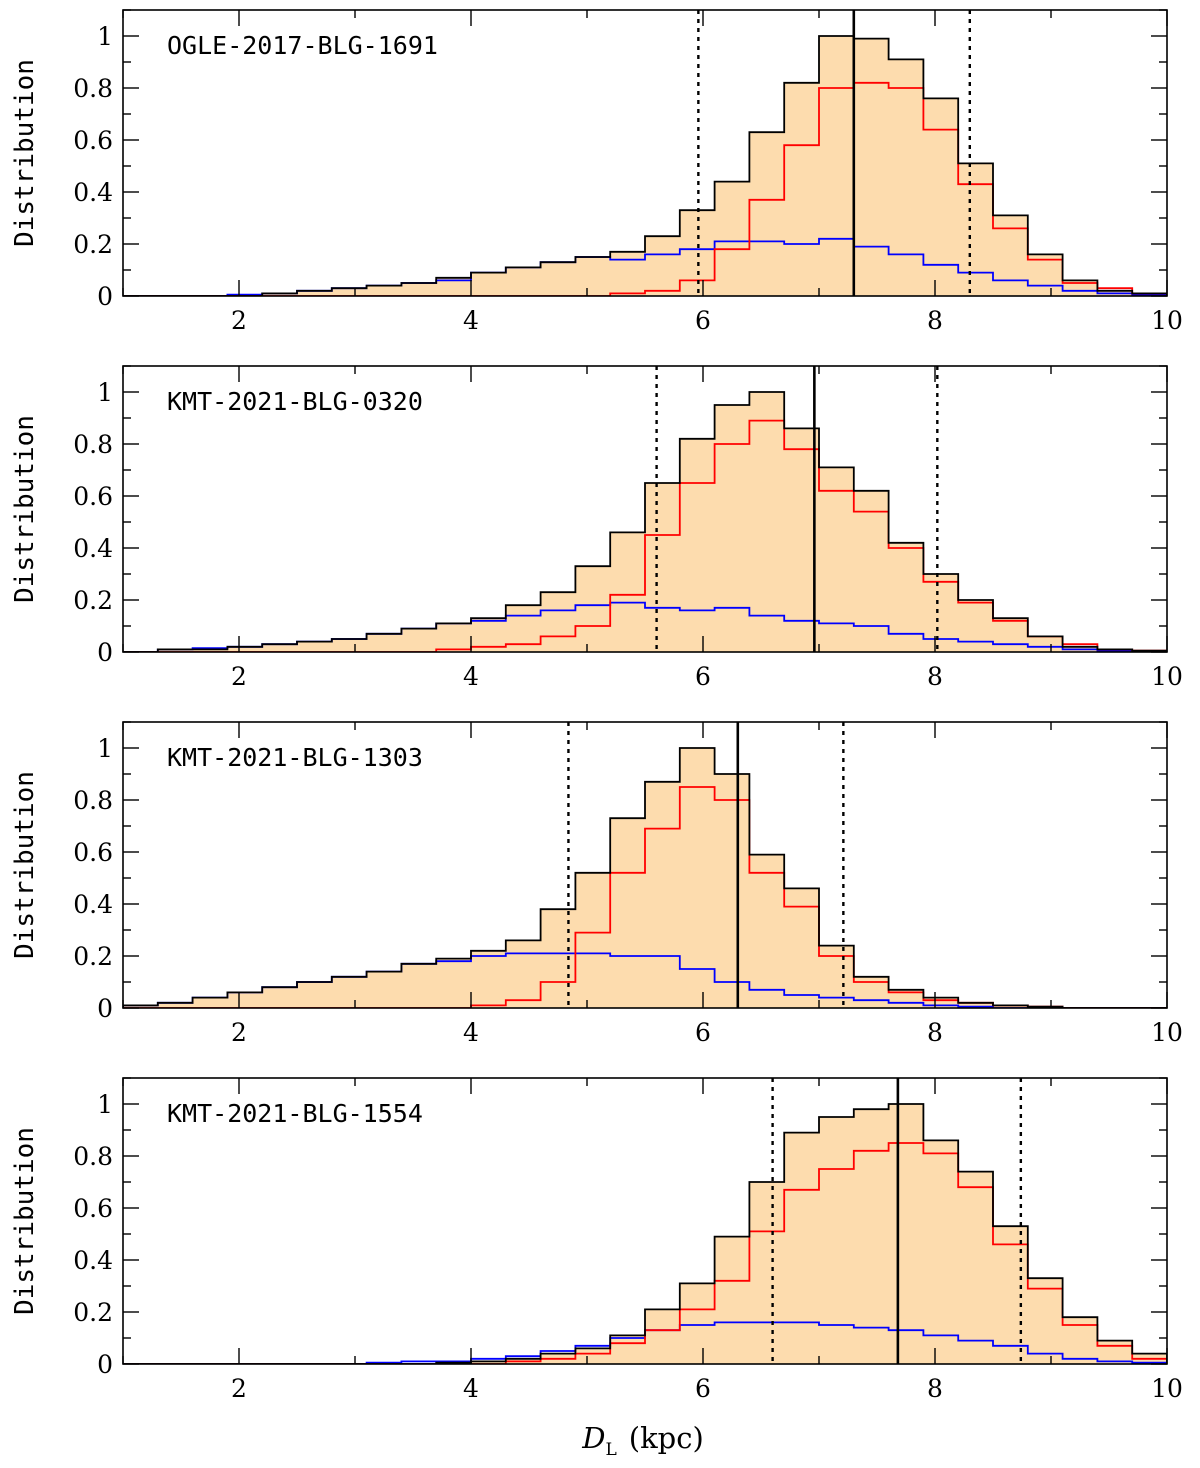 The height and width of the screenshot is (1468, 1200). What do you see at coordinates (295, 1113) in the screenshot?
I see `panel-label: KMT-2021-BLG-1554` at bounding box center [295, 1113].